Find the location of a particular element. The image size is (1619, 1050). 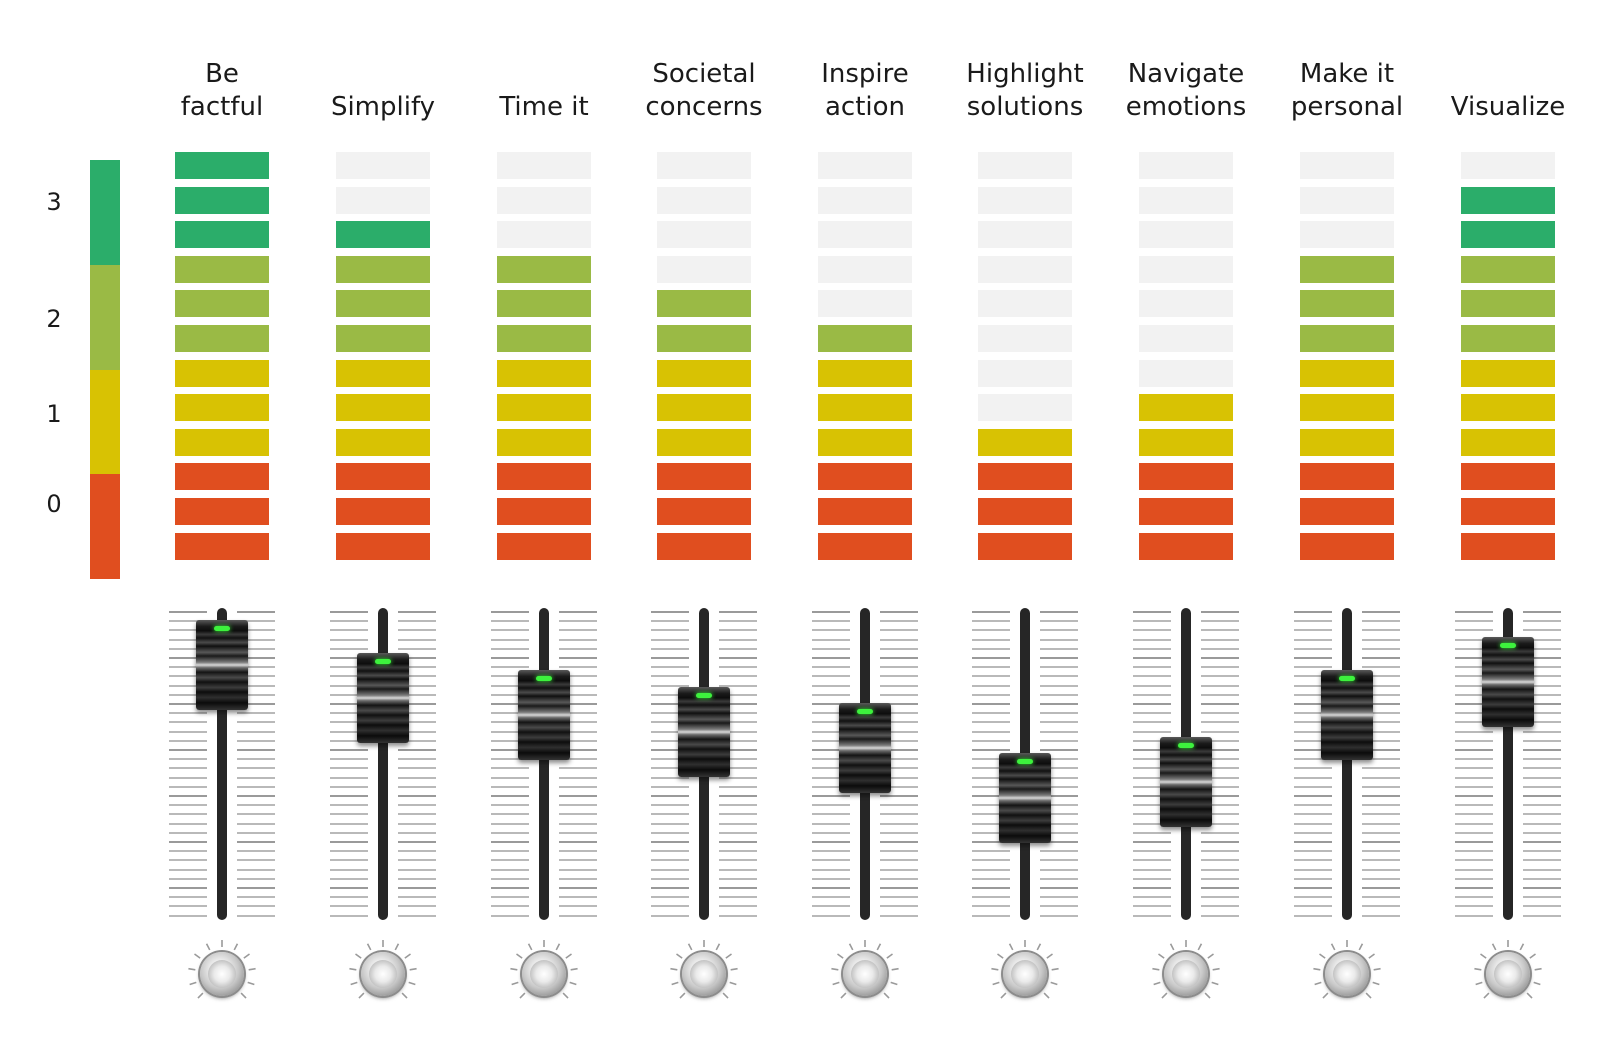

fader-track is located at coordinates (383, 764).